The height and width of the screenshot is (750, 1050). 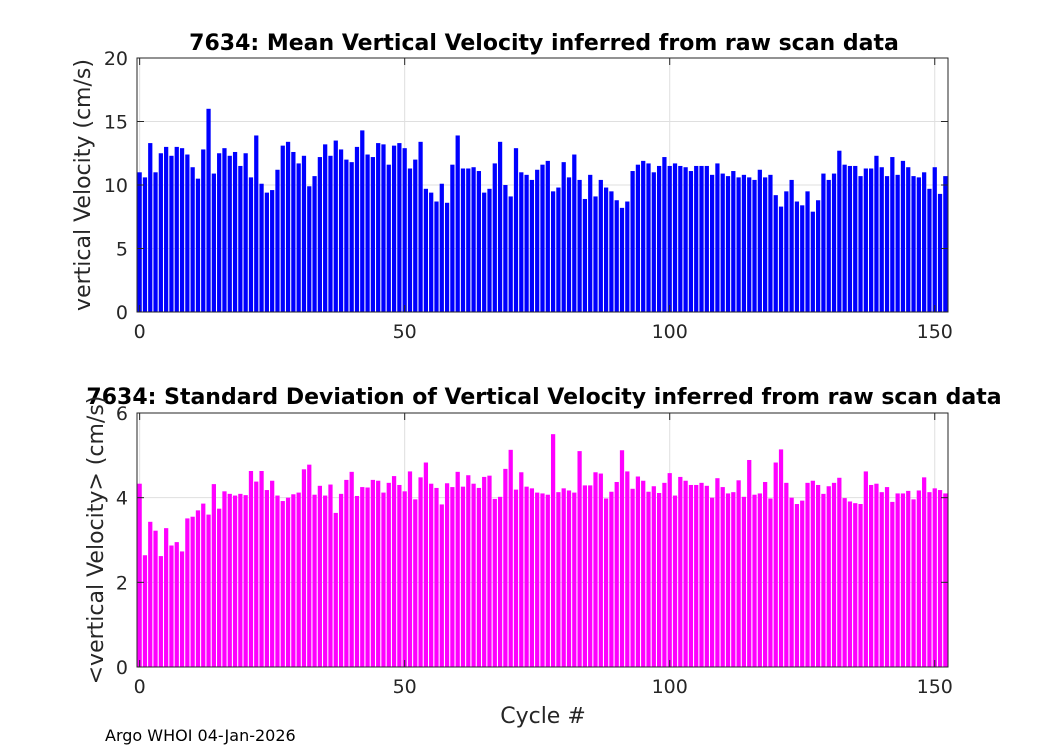 I want to click on std-velocity-ytick-label: 6, so click(x=122, y=414).